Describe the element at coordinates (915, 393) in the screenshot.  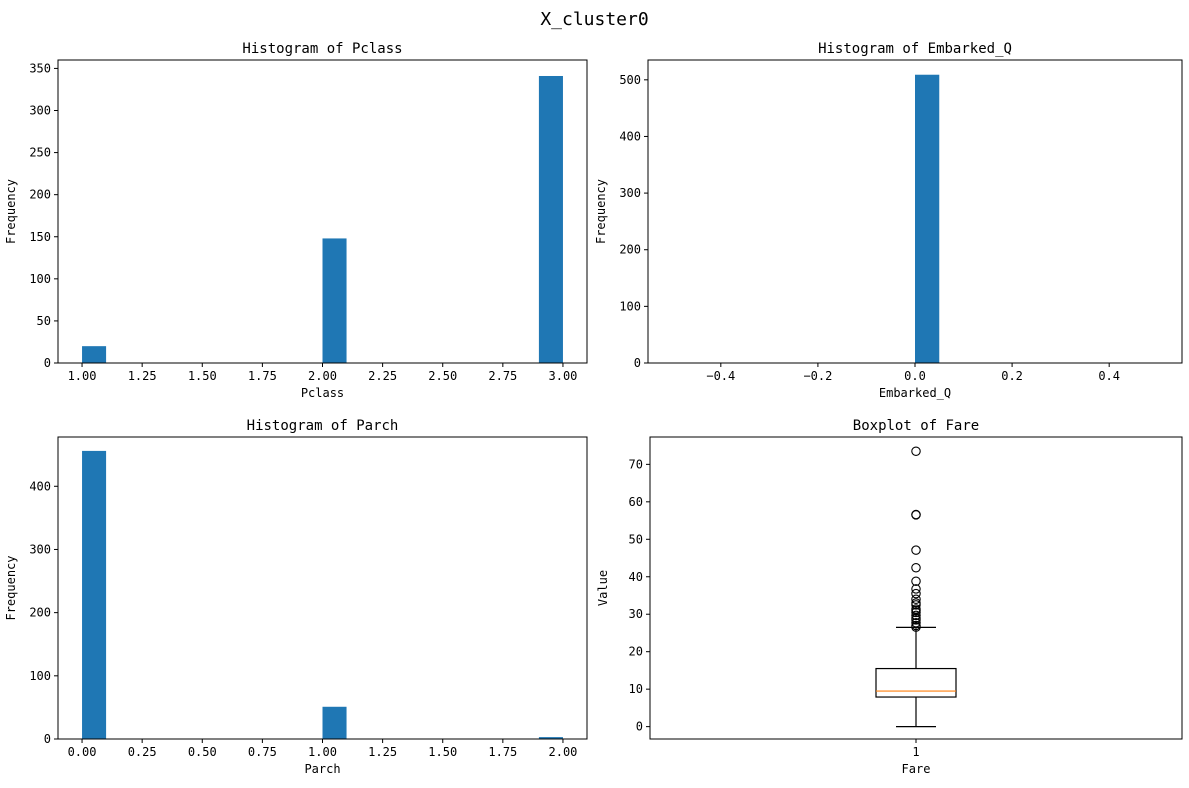
I see `x-axis-label: Embarked_Q` at that location.